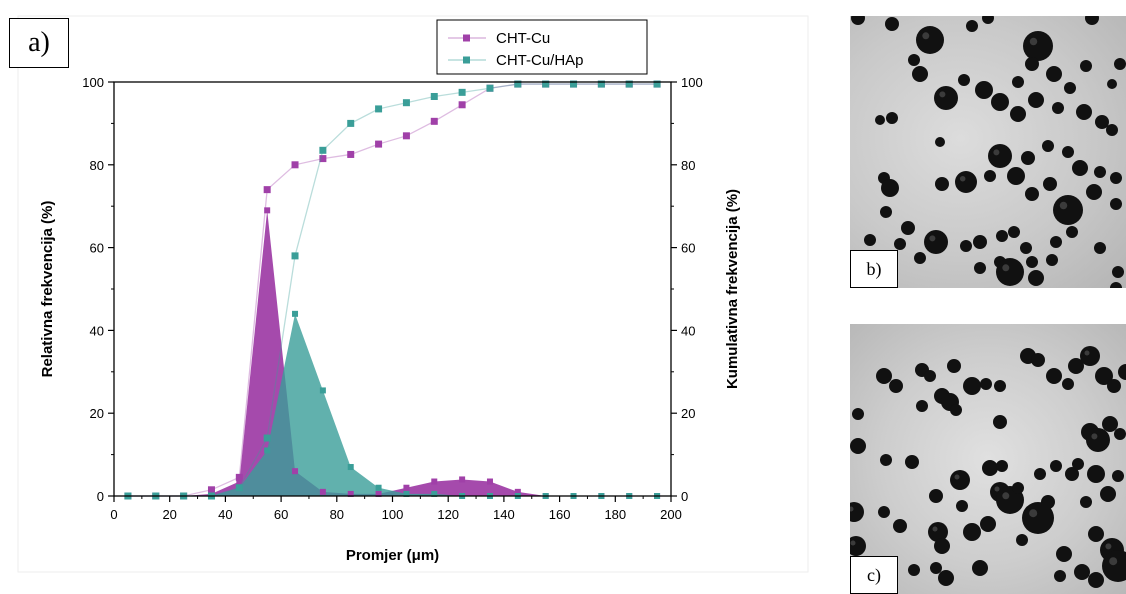  Describe the element at coordinates (732, 289) in the screenshot. I see `y-axis-label-right: Kumulativna frekvencija (%)` at that location.